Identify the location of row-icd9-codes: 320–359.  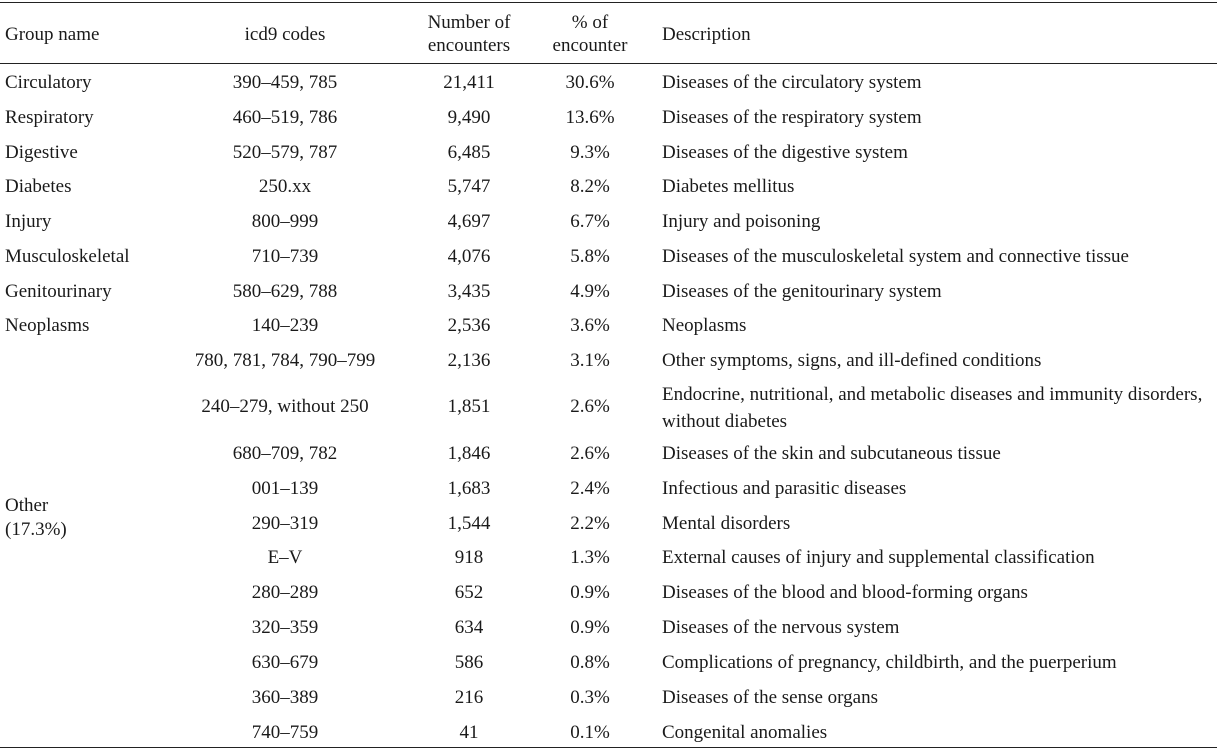
(285, 627).